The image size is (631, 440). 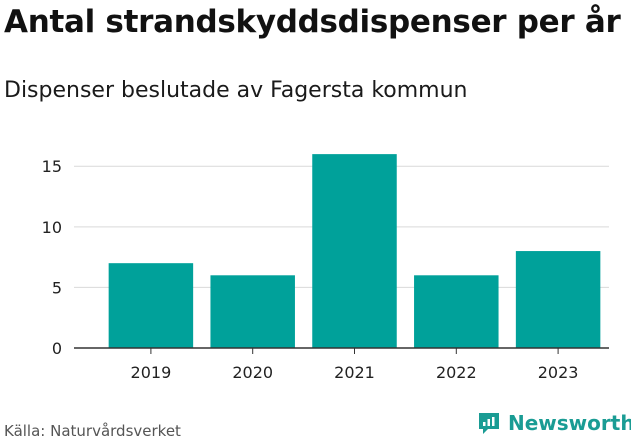 What do you see at coordinates (569, 423) in the screenshot?
I see `brand-name: Newsworthy` at bounding box center [569, 423].